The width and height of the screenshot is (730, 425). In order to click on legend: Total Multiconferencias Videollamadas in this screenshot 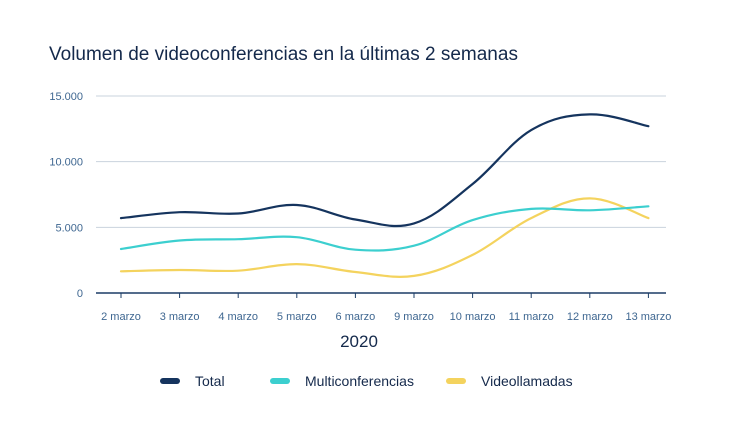, I will do `click(365, 383)`.